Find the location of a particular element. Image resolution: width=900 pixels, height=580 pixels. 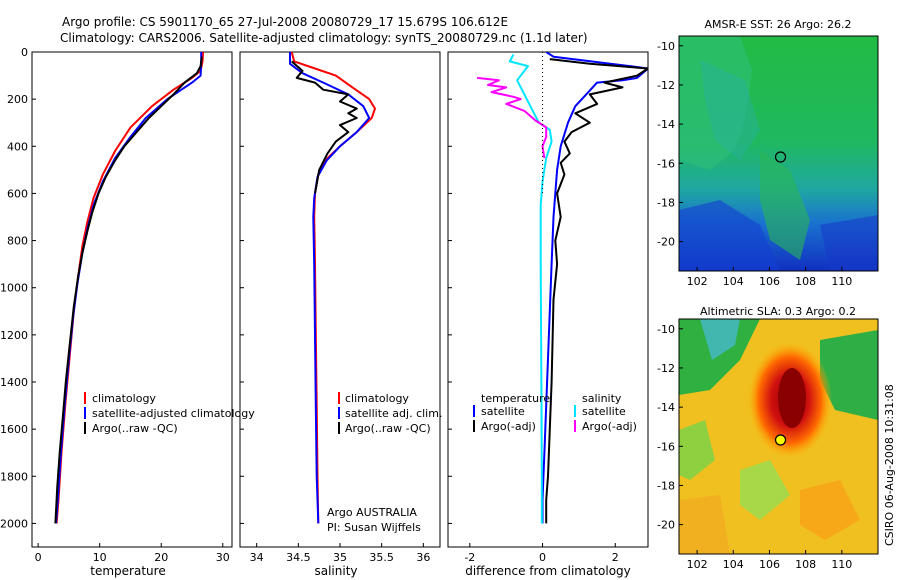

legend-label: satellite-adjusted climatology is located at coordinates (173, 413).